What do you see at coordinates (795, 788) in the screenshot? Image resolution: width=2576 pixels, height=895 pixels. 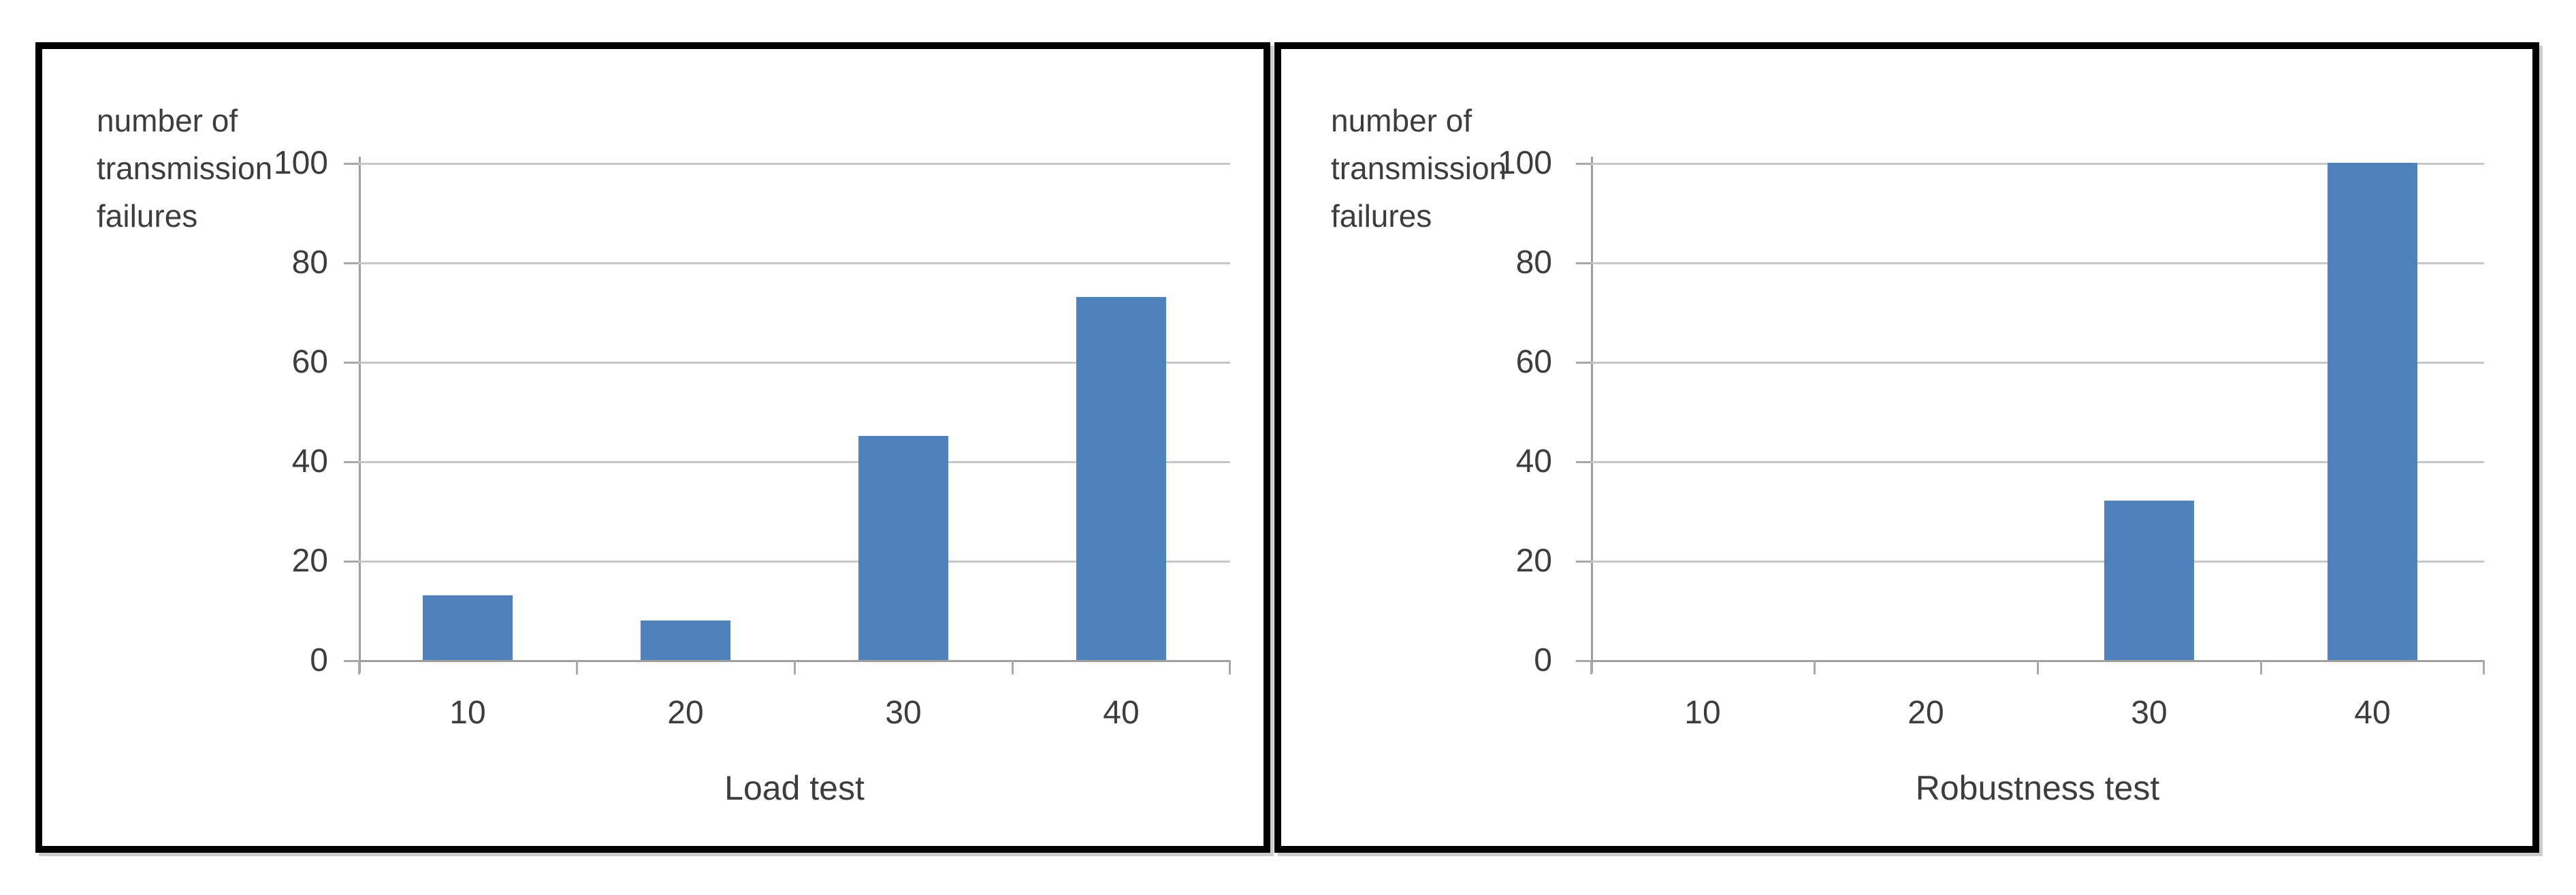 I see `chart-title: Load test` at bounding box center [795, 788].